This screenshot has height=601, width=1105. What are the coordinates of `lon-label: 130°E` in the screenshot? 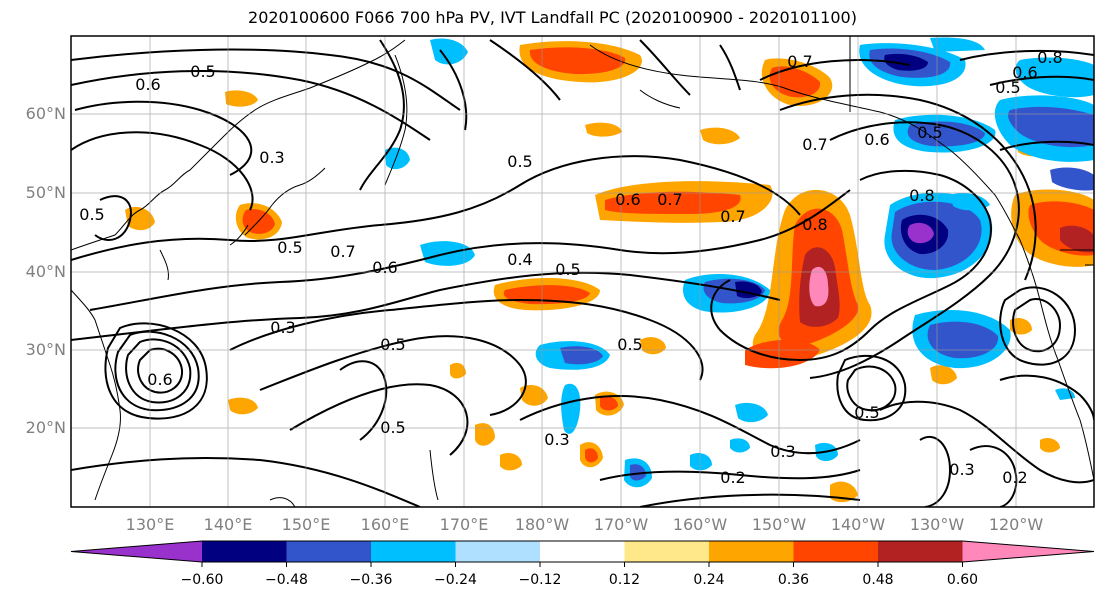 It's located at (150, 524).